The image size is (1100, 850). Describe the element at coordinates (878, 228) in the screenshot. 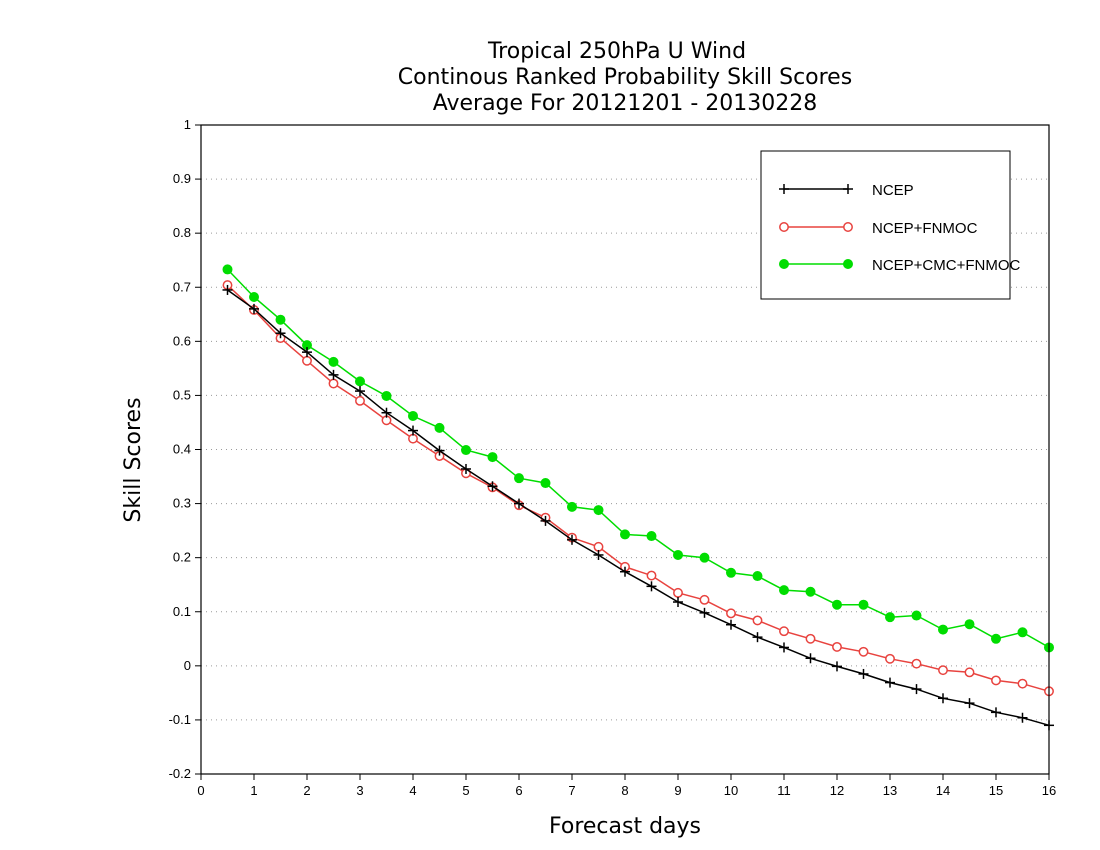

I see `legend-entry: NCEP+FNMOC` at that location.